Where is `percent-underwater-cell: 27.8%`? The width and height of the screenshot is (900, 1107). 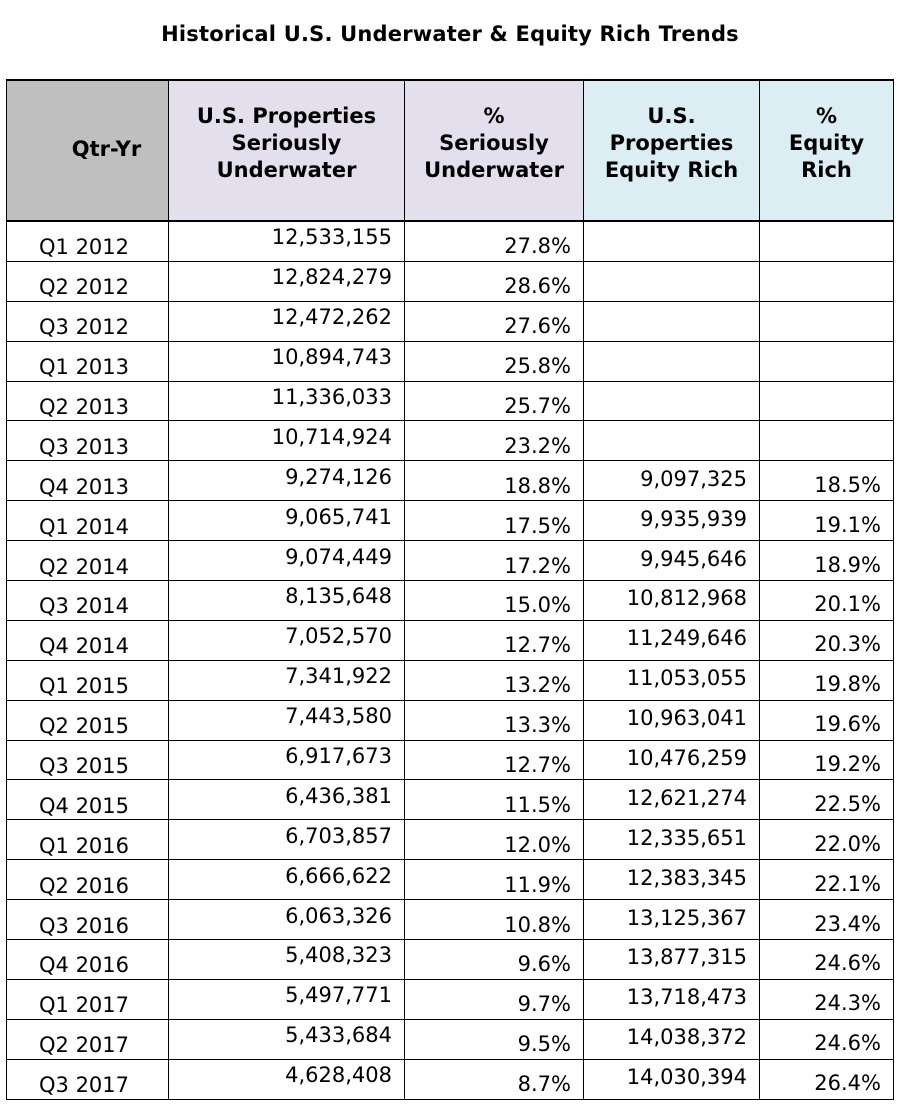 percent-underwater-cell: 27.8% is located at coordinates (494, 241).